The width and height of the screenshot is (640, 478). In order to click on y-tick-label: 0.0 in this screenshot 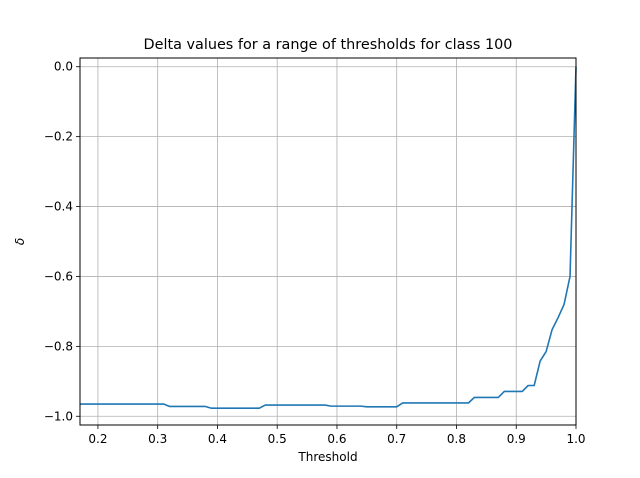, I will do `click(63, 67)`.